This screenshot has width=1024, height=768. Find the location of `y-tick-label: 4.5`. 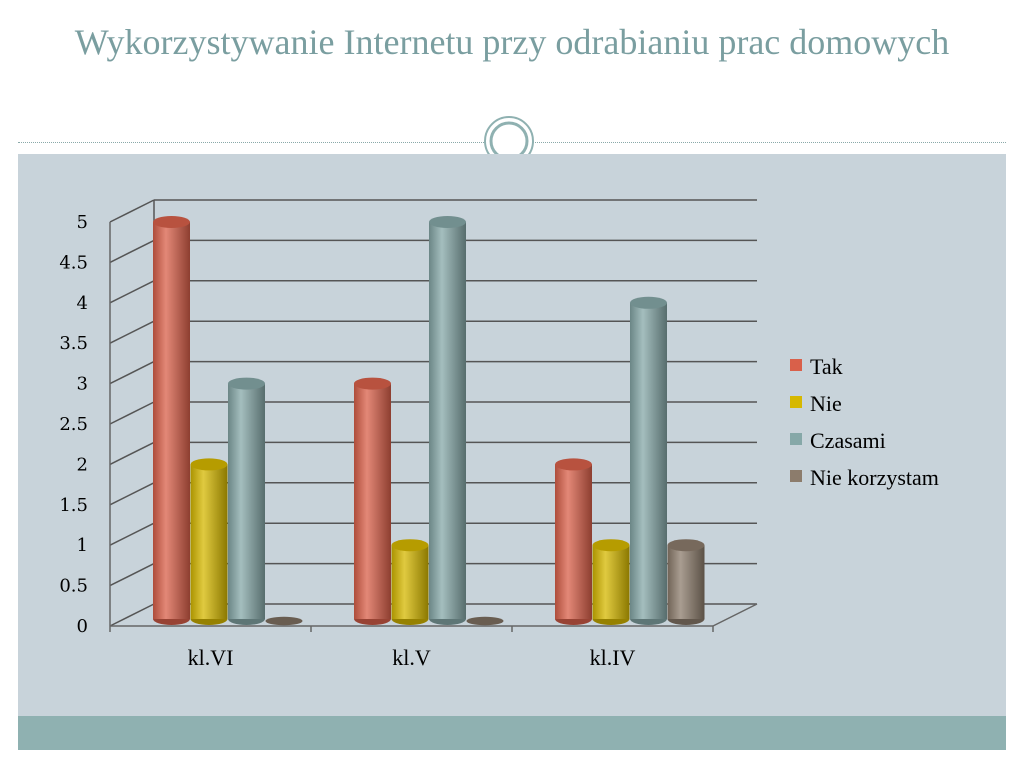

y-tick-label: 4.5 is located at coordinates (73, 262).